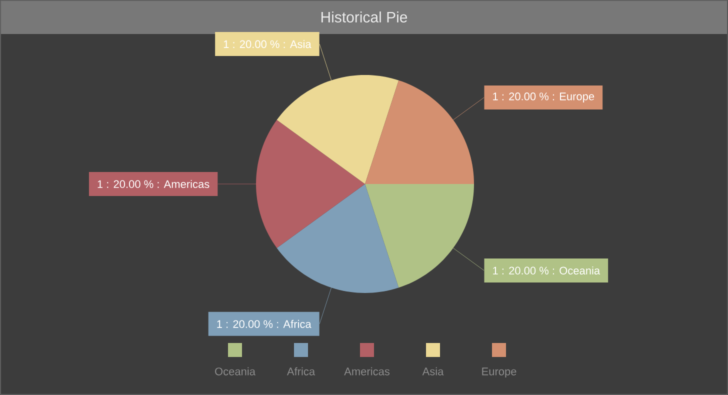 This screenshot has width=728, height=395. Describe the element at coordinates (264, 324) in the screenshot. I see `data-label: 1 : 20.00 % : Africa` at that location.